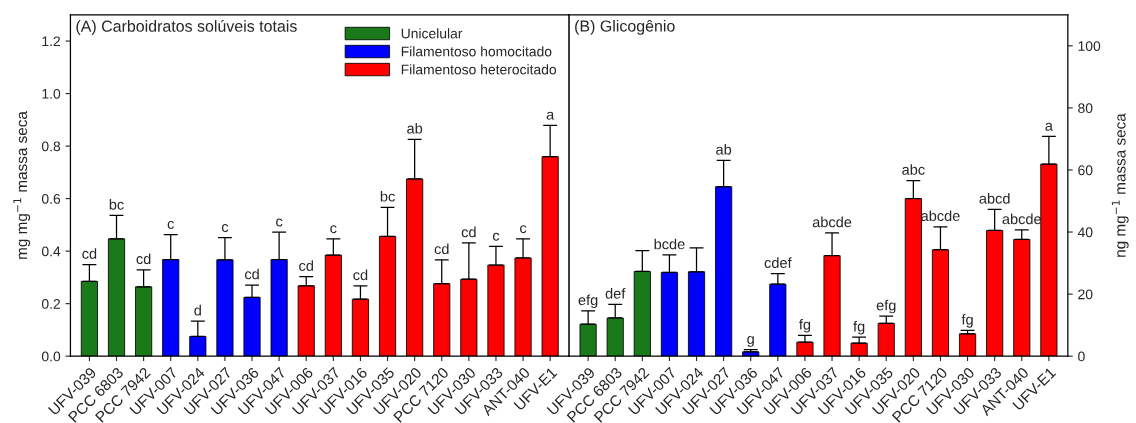 The width and height of the screenshot is (1136, 423). What do you see at coordinates (432, 33) in the screenshot?
I see `legend-label: Unicelular` at bounding box center [432, 33].